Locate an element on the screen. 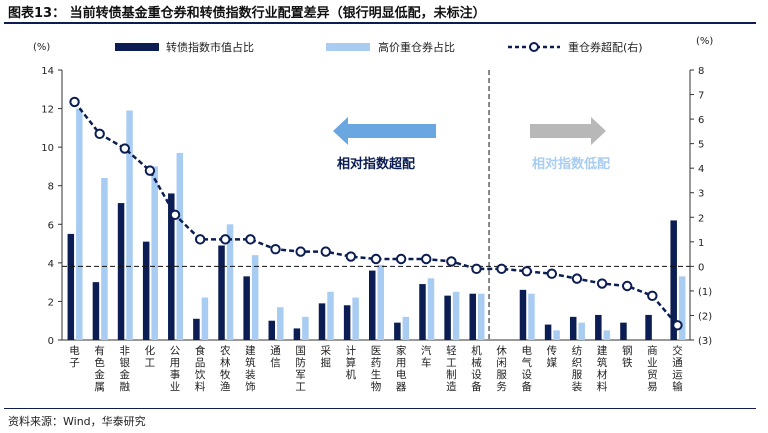 This screenshot has height=433, width=768. x-tick-label: 有色金属 is located at coordinates (99, 368).